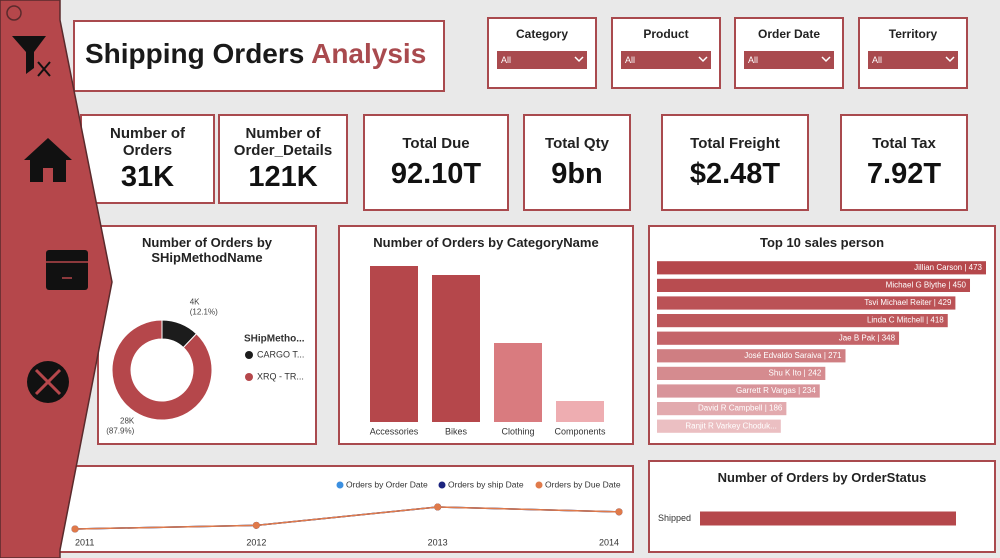 This screenshot has height=558, width=1000. I want to click on data-label: Shu K Ito | 242, so click(795, 373).